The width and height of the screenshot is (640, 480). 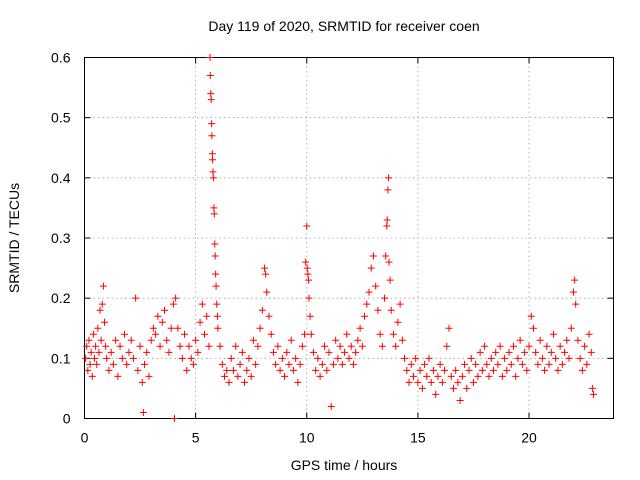 I want to click on x-tick-labels: 0 5 10 15 20, so click(x=309, y=438).